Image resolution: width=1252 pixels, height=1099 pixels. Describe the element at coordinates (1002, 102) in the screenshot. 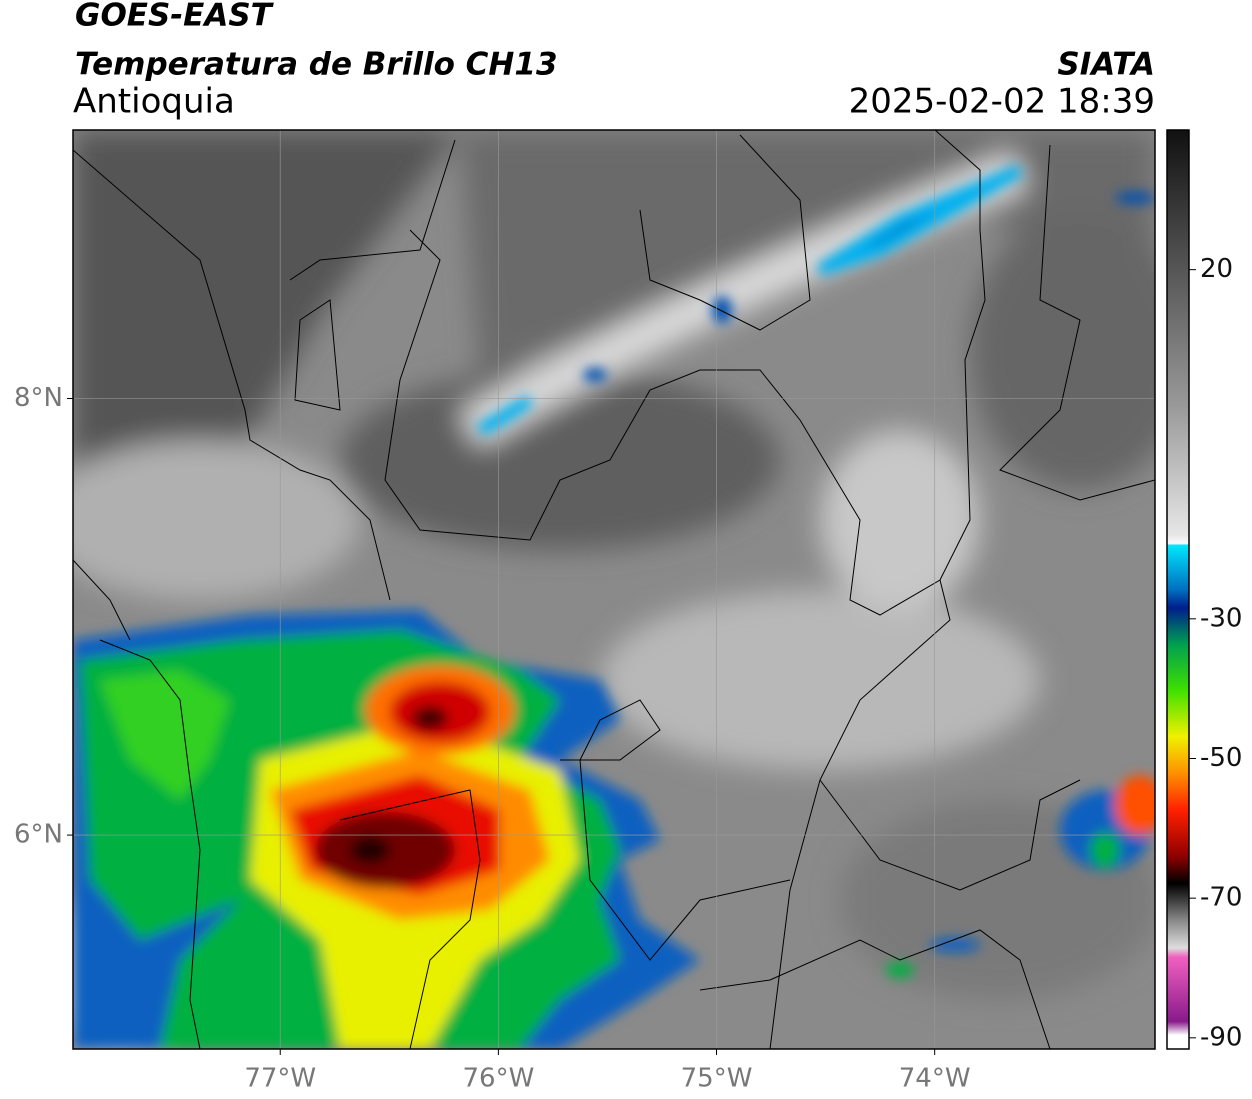

I see `datetime: 2025-02-02 18:39` at that location.